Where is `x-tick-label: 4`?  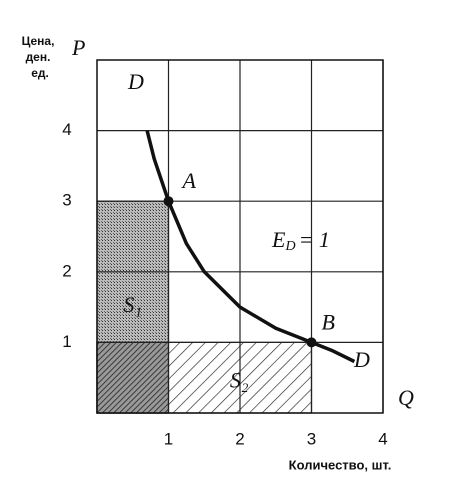
x-tick-label: 4 is located at coordinates (382, 438).